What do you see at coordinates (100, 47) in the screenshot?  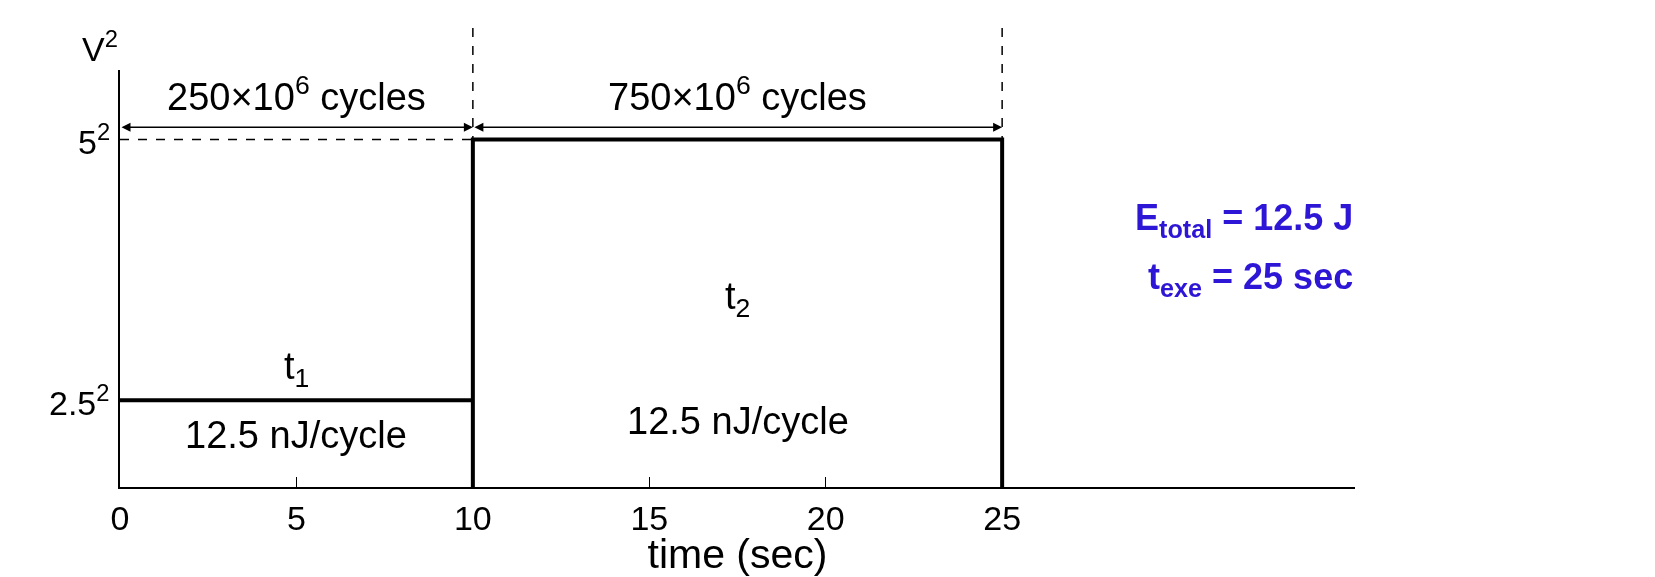 I see `y-axis-title: V$^{2}$` at bounding box center [100, 47].